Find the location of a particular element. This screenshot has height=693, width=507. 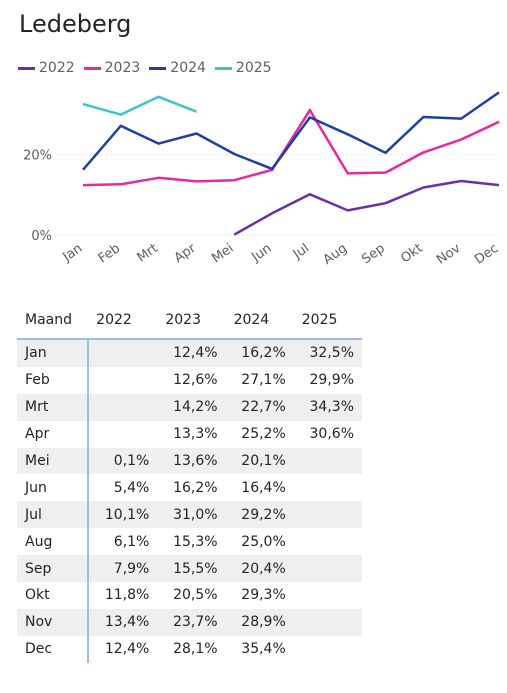

table-cell-value: 13,6% is located at coordinates (191, 461).